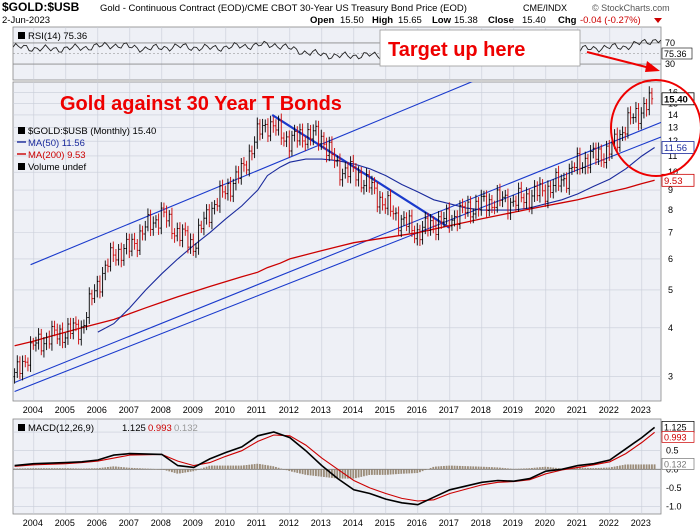  I want to click on macd-hist-tag: 0.132, so click(675, 464).